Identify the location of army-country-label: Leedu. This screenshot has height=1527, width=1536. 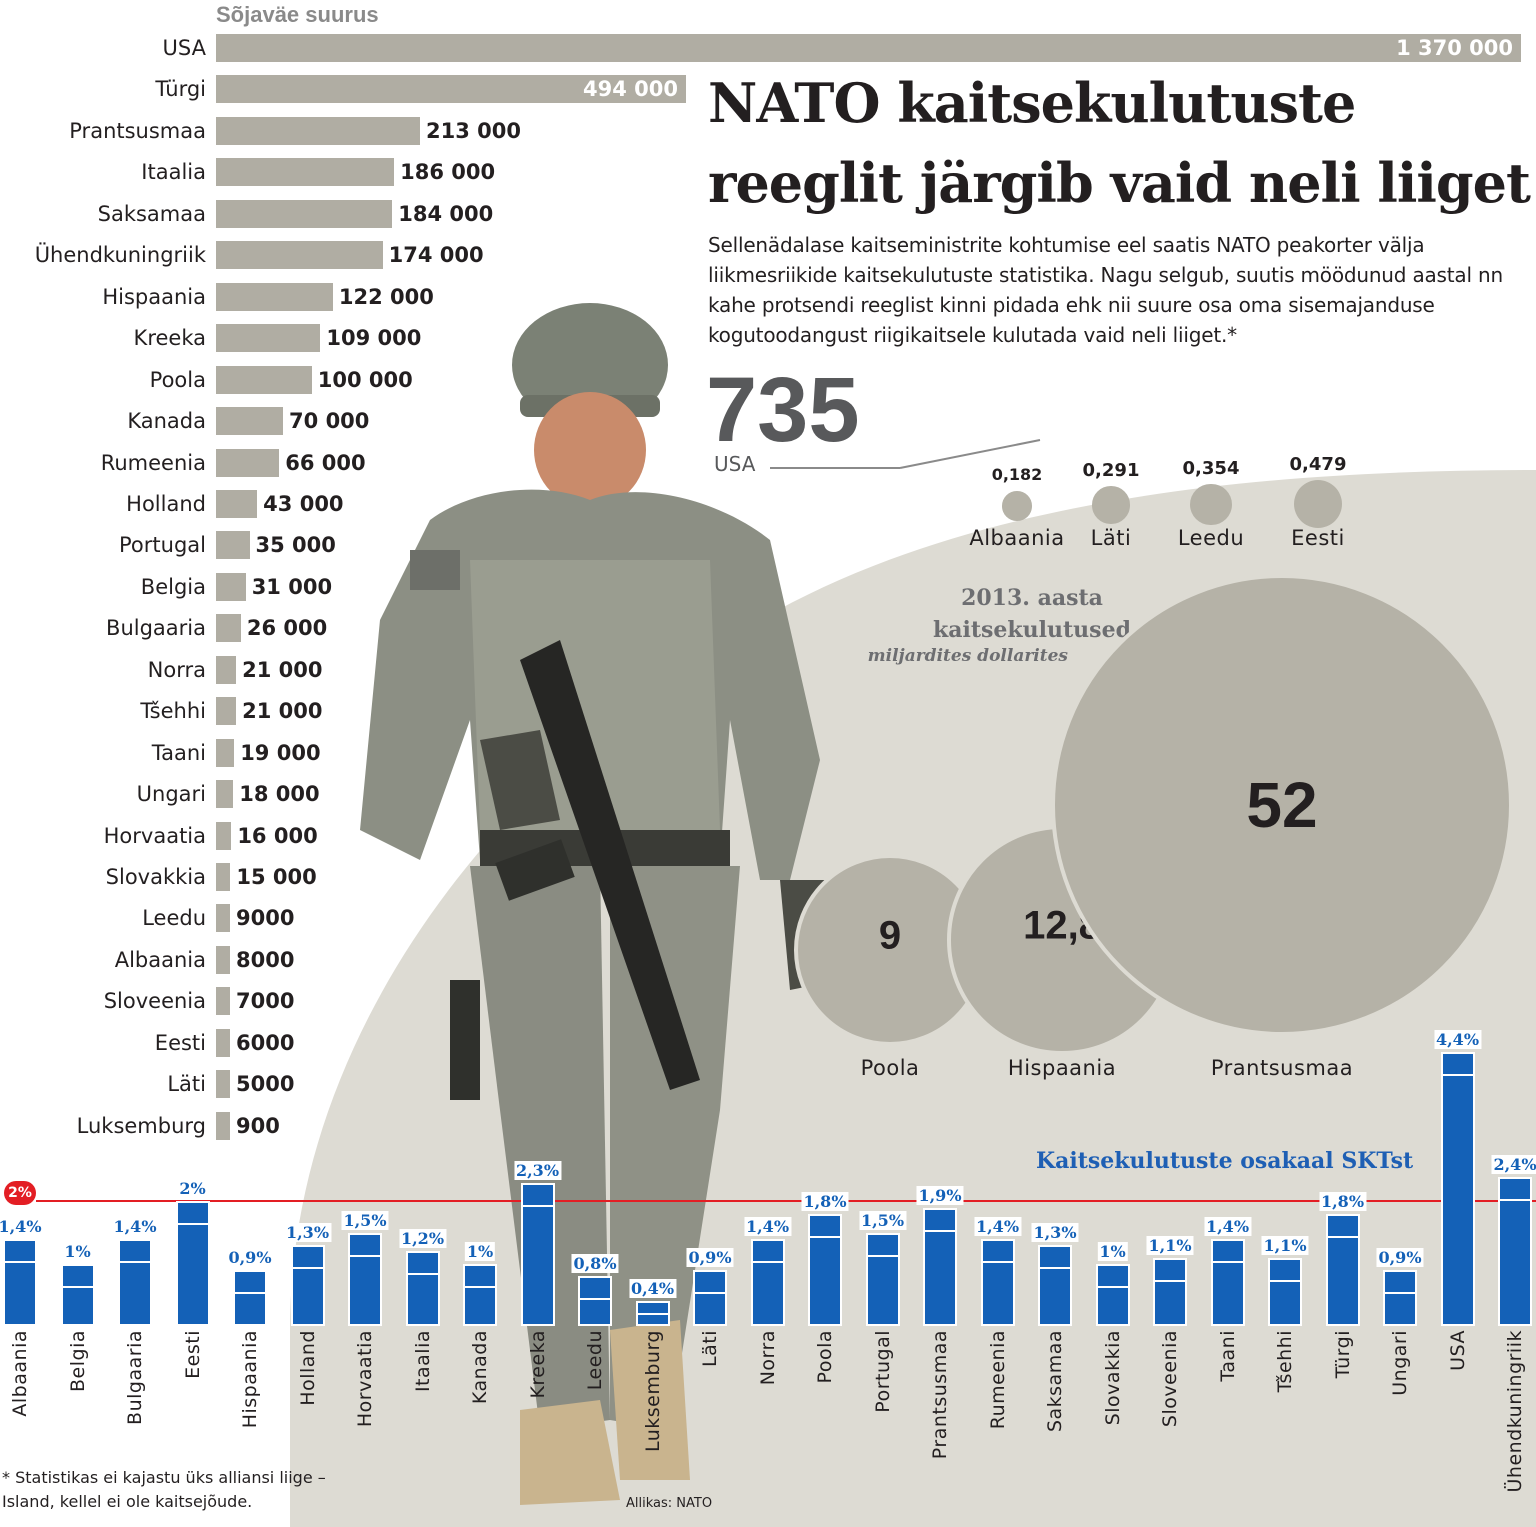
(174, 918).